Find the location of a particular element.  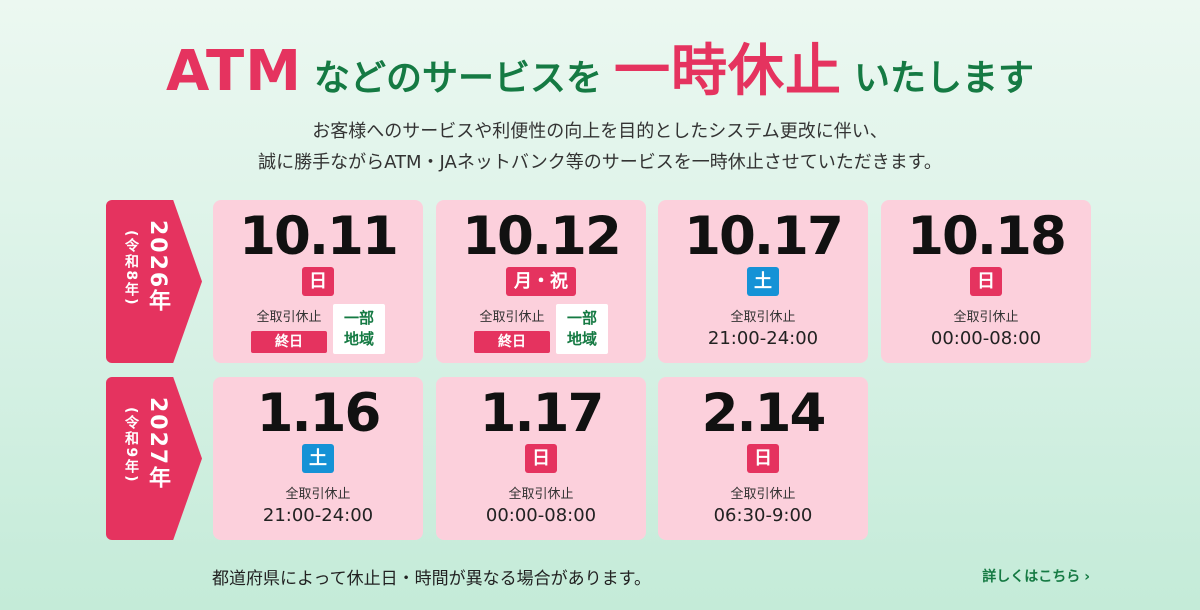

date-card-10-18: 10.18 日 全取引休止 00:00-08:00 is located at coordinates (986, 281).